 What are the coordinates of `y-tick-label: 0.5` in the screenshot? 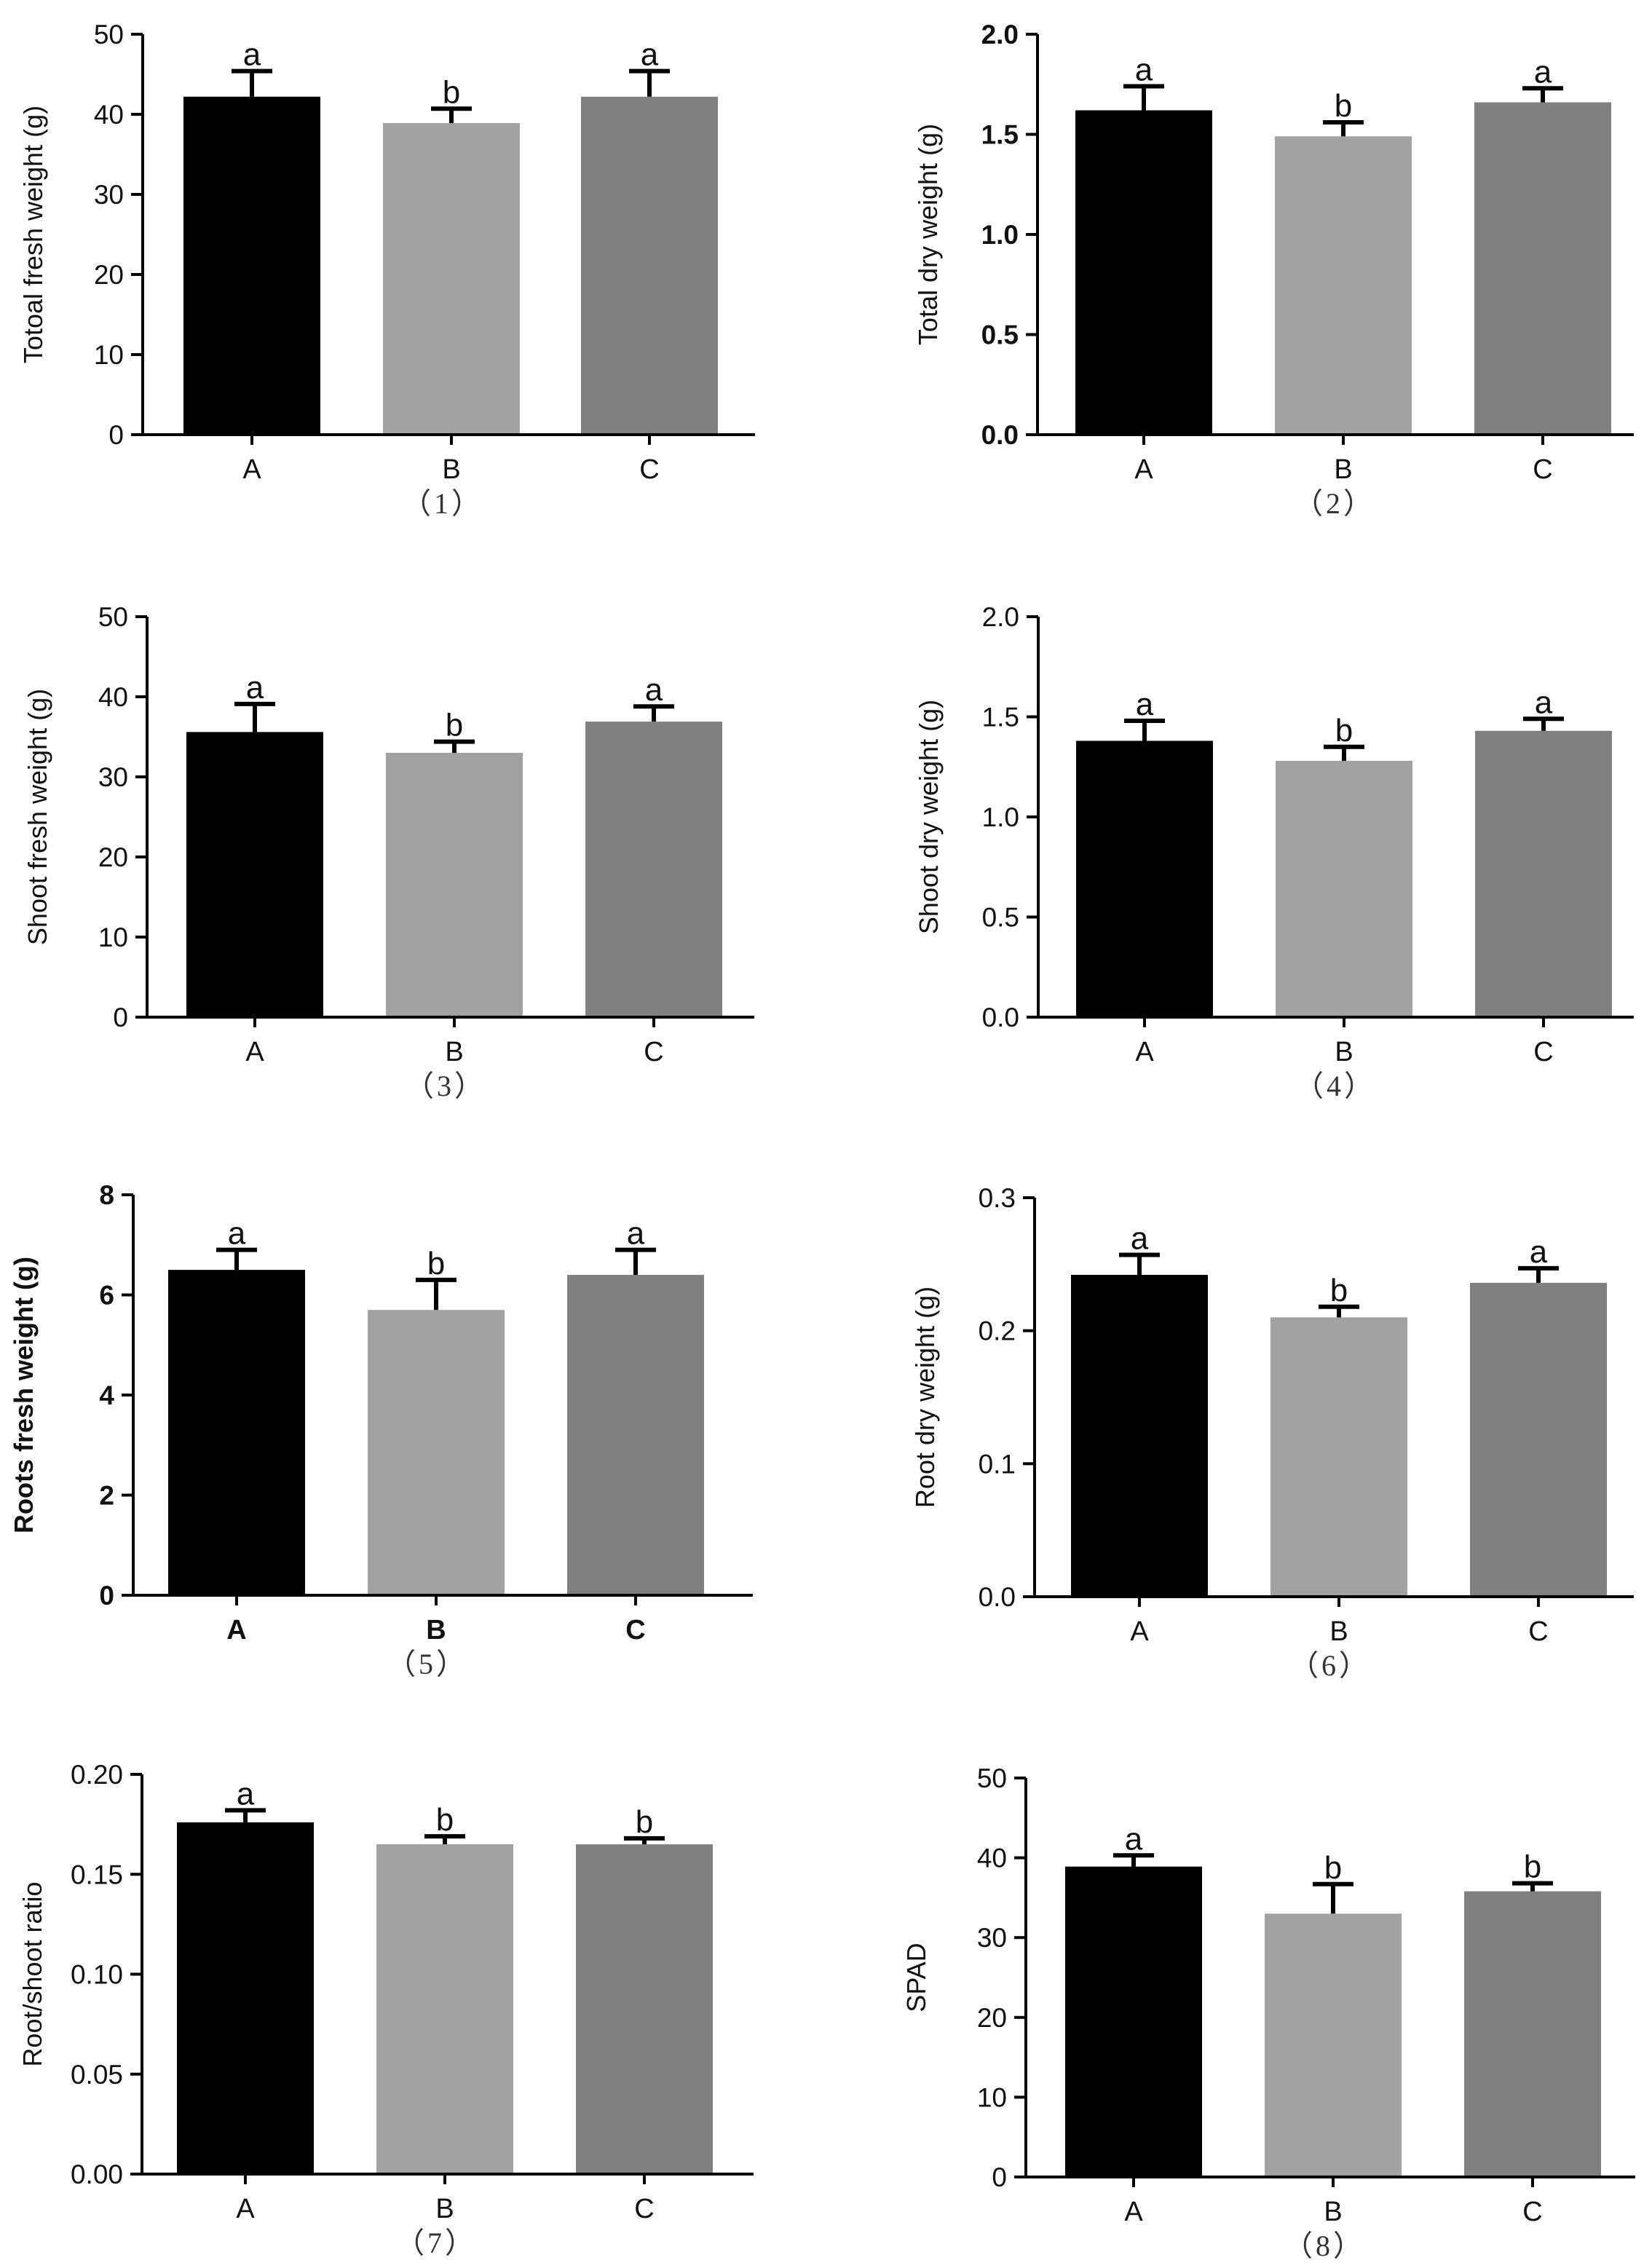 It's located at (1000, 918).